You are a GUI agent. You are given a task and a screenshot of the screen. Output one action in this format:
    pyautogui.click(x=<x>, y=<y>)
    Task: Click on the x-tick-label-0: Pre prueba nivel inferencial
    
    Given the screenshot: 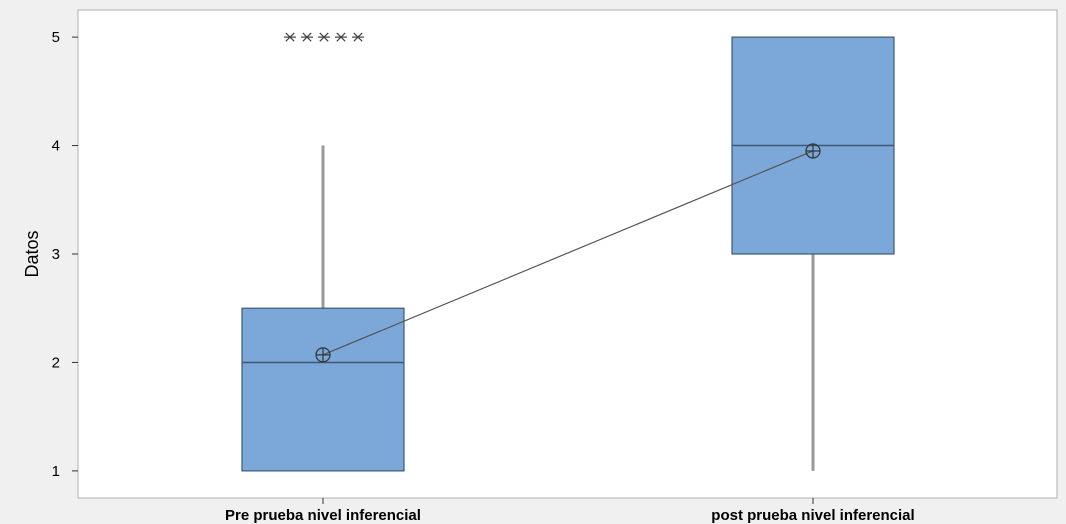 What is the action you would take?
    pyautogui.click(x=323, y=515)
    